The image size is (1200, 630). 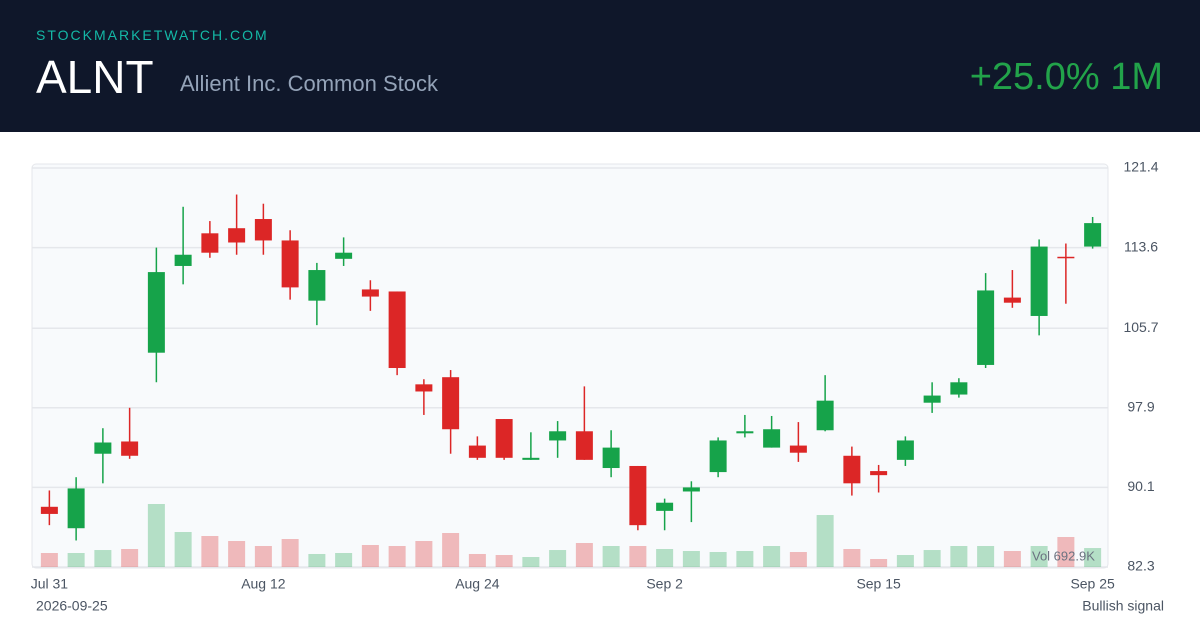 I want to click on volume-label: Vol 692.9K, so click(x=1063, y=555).